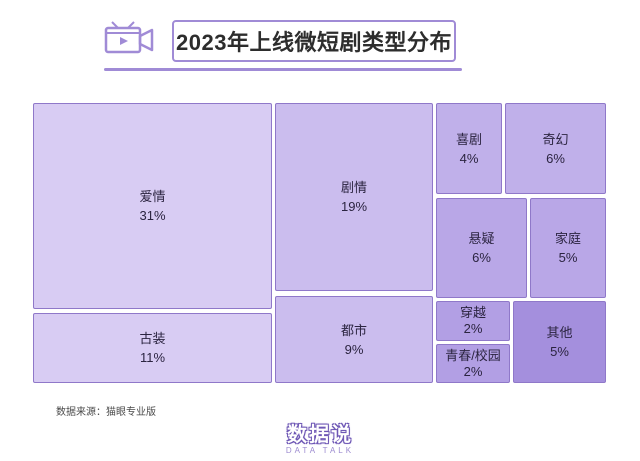 The height and width of the screenshot is (461, 640). I want to click on cell-value-label: 11%, so click(152, 357).